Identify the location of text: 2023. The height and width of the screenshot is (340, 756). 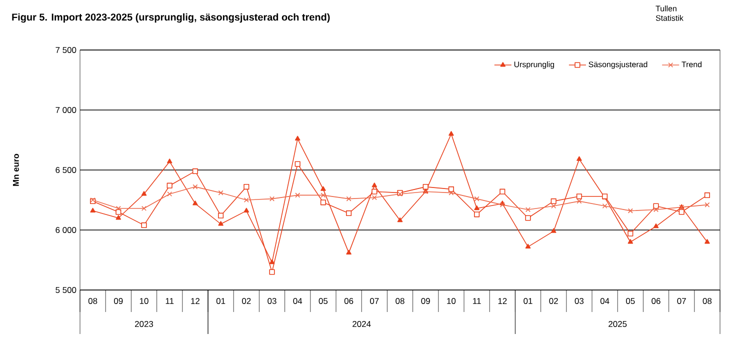
(144, 324).